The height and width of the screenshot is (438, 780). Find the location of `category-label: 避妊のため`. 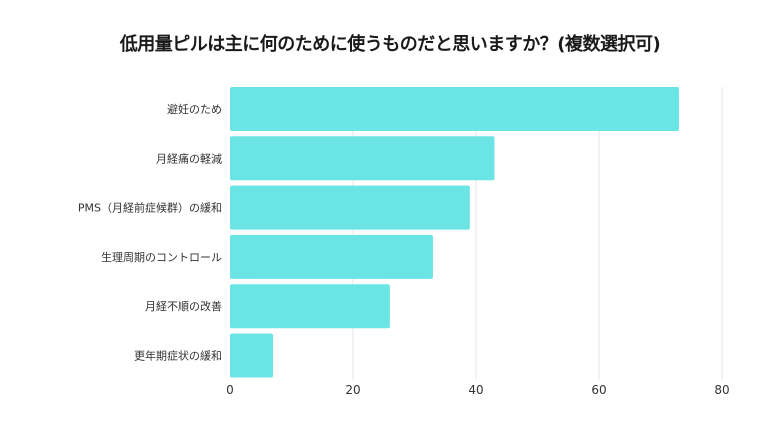

category-label: 避妊のため is located at coordinates (194, 109).